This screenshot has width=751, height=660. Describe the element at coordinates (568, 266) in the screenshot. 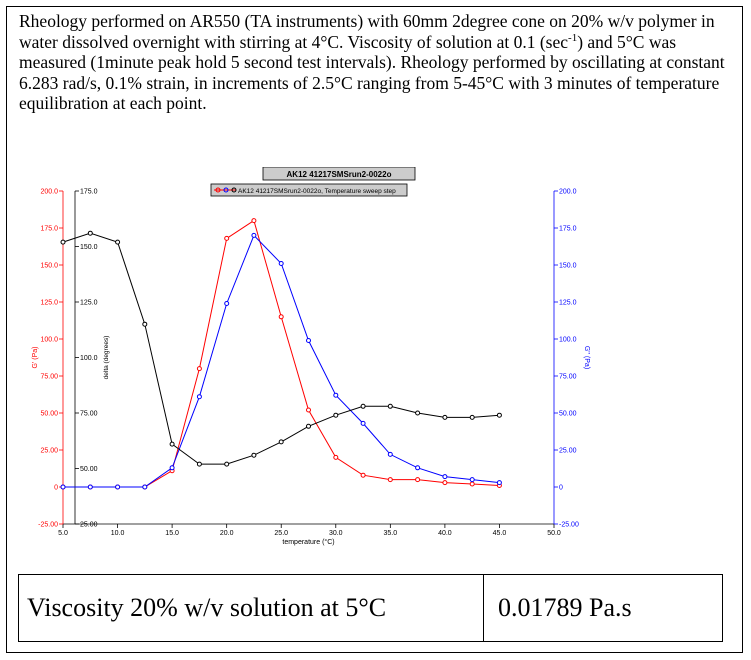

I see `right-tick-label: 150.0` at that location.